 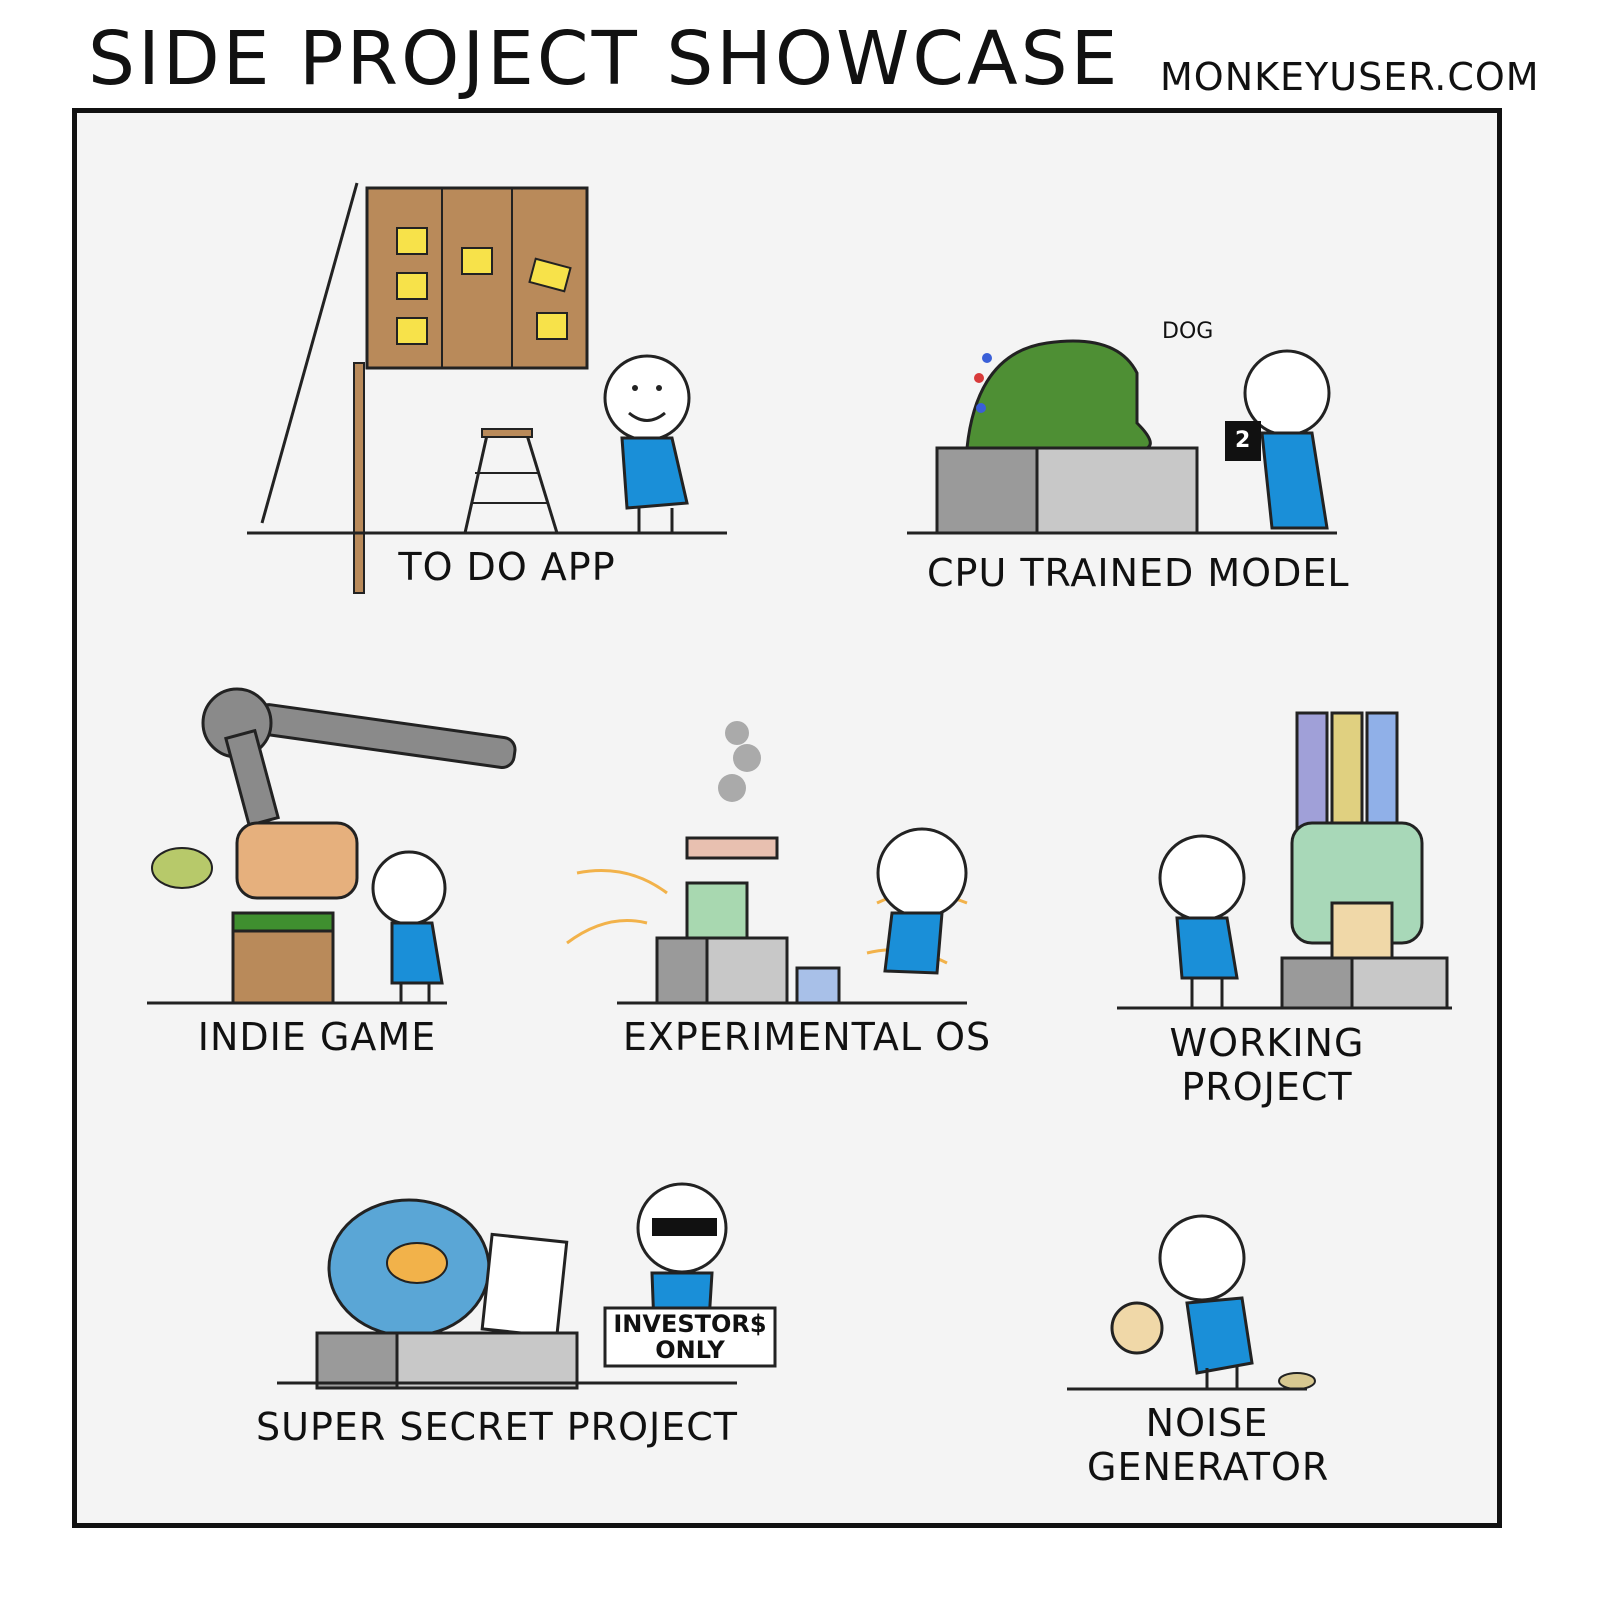 What do you see at coordinates (1188, 331) in the screenshot?
I see `speech-dog: DOG` at bounding box center [1188, 331].